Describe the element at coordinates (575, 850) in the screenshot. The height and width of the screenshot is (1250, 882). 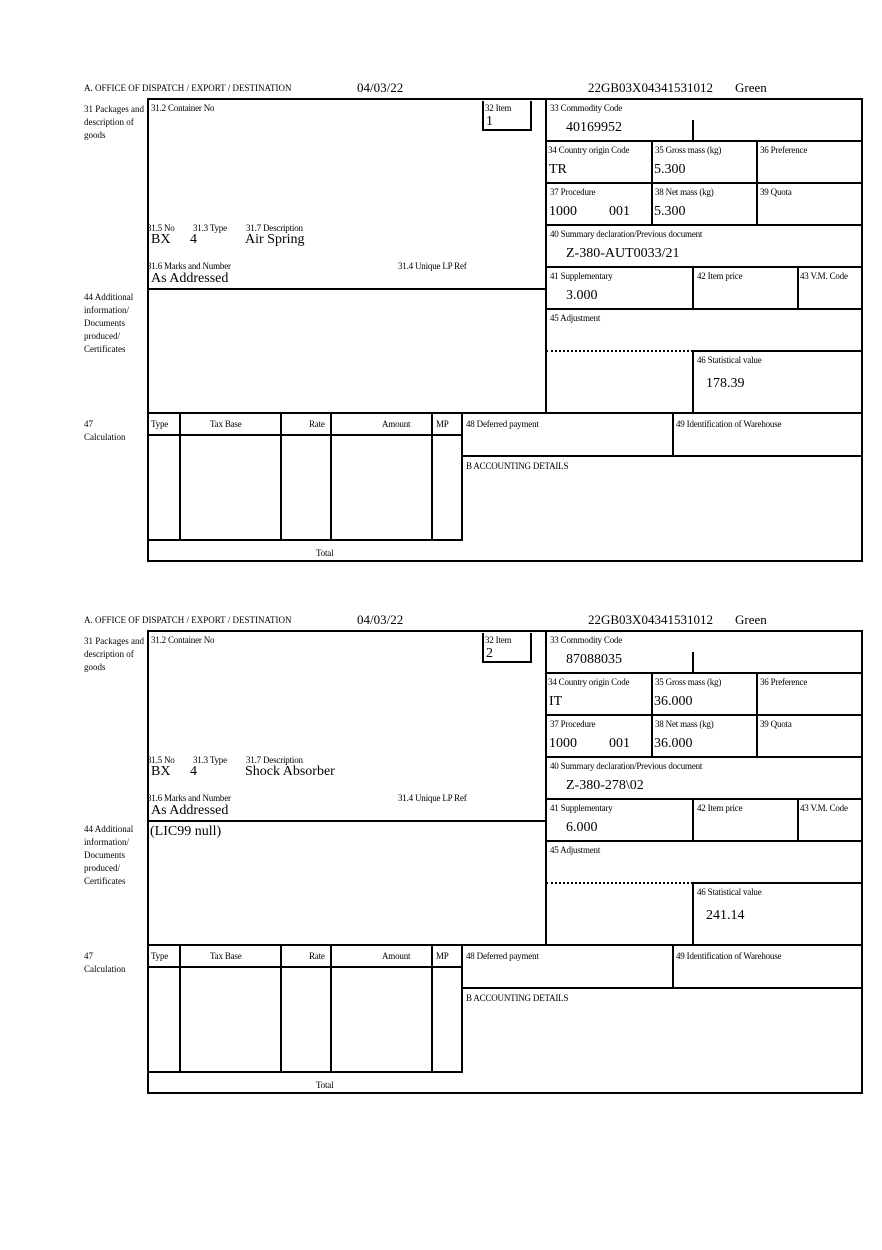
I see `adjustment-label: 45 Adjustment` at that location.